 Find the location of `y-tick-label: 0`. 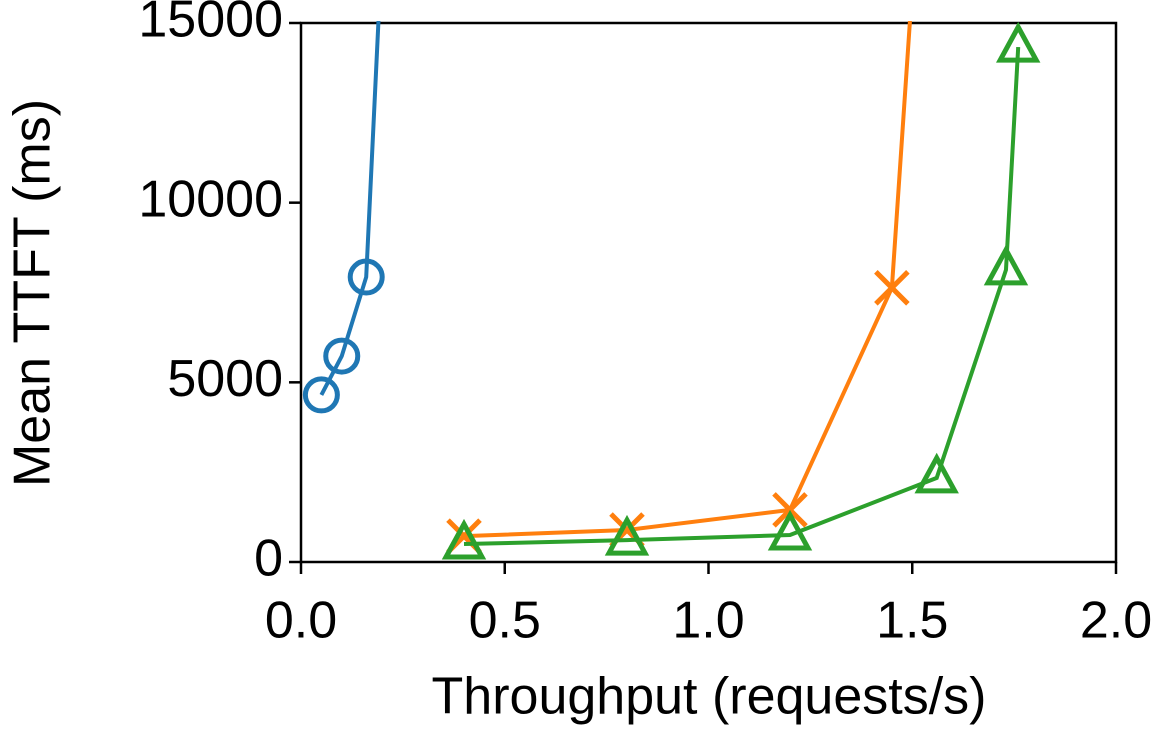

y-tick-label: 0 is located at coordinates (268, 559).